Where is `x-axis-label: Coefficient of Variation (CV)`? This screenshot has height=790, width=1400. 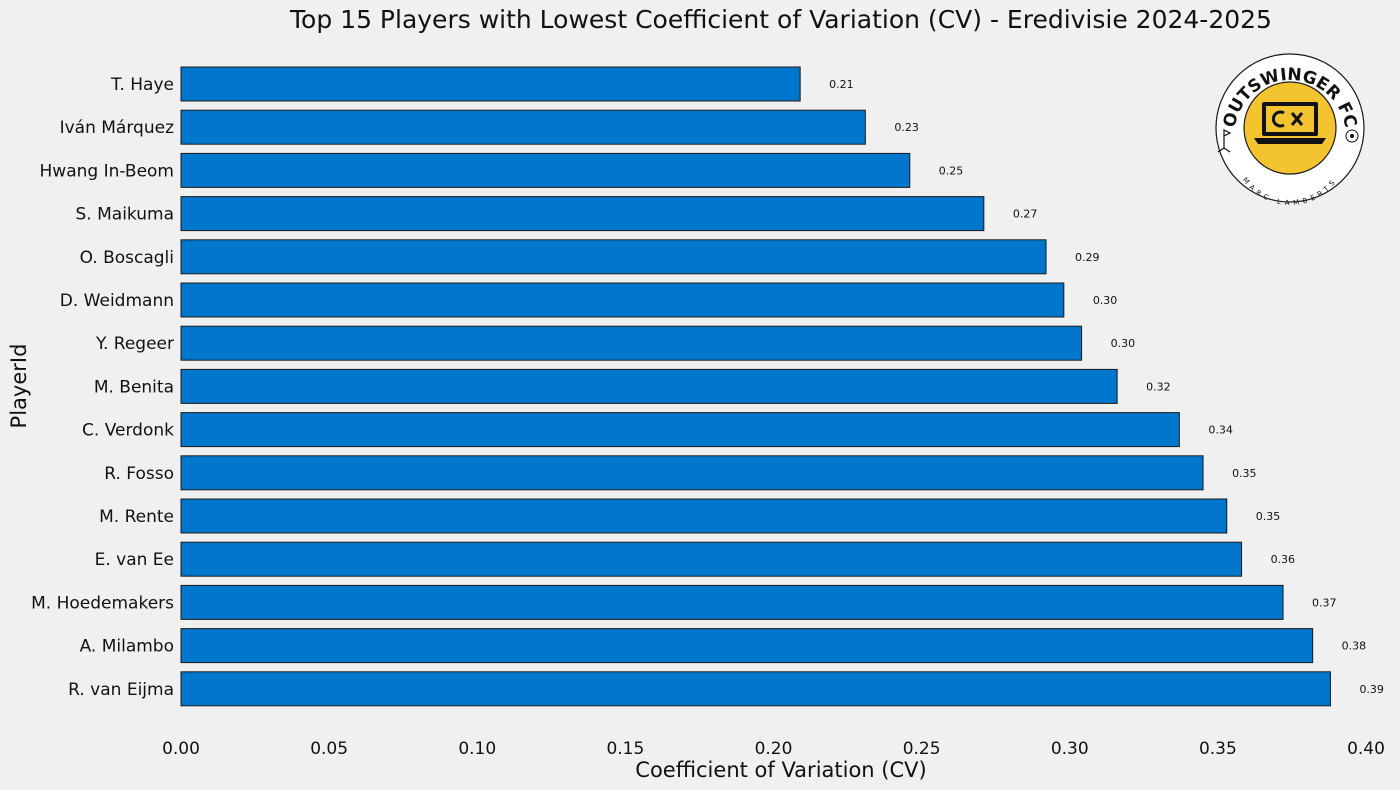 x-axis-label: Coefficient of Variation (CV) is located at coordinates (780, 770).